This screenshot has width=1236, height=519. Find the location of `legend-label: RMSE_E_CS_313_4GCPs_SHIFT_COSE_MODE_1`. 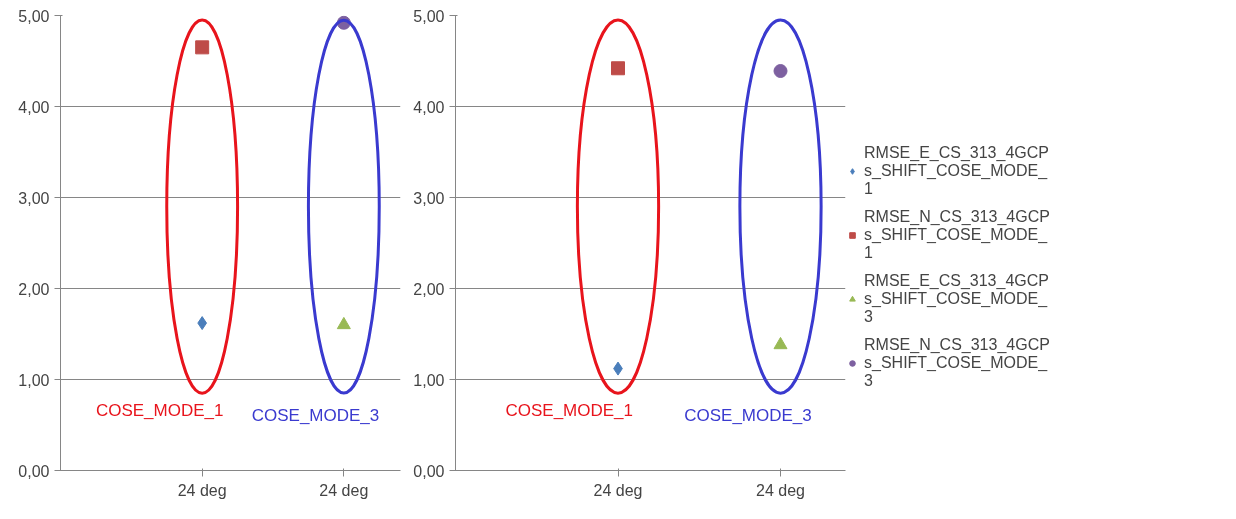

legend-label: RMSE_E_CS_313_4GCPs_SHIFT_COSE_MODE_1 is located at coordinates (956, 171).